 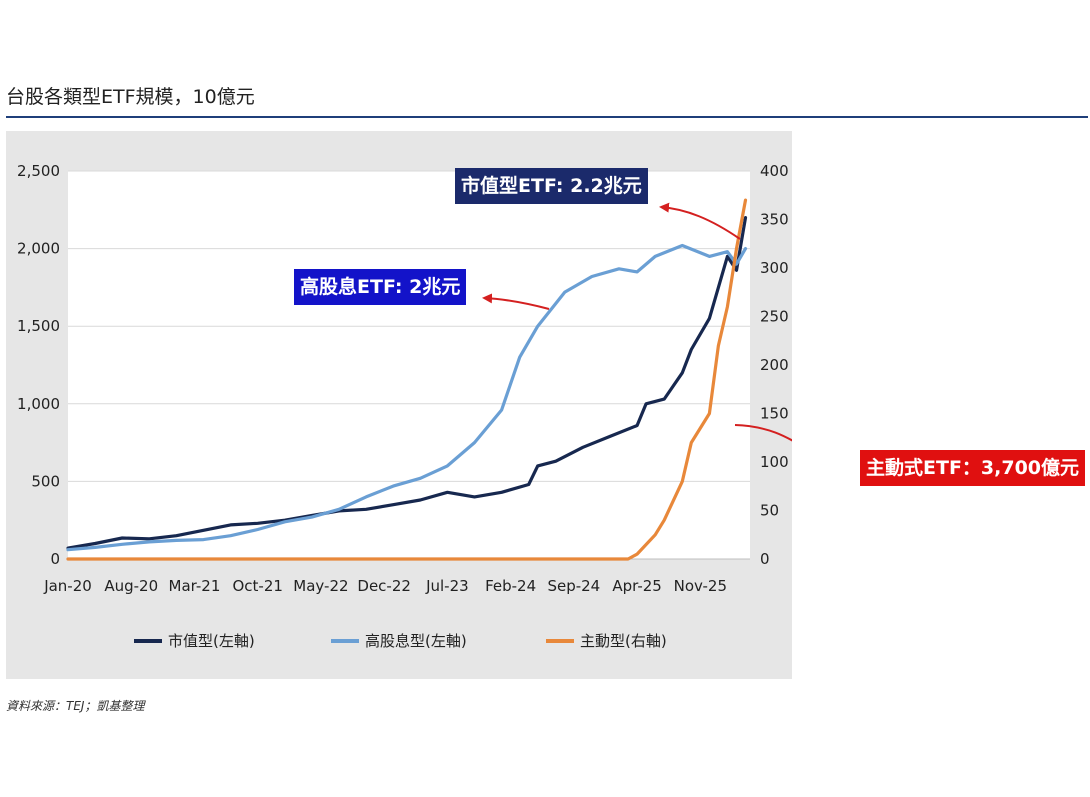 I want to click on right-axis-ticks: 0 50 100 150 200 250 300 350 400, so click(x=774, y=365).